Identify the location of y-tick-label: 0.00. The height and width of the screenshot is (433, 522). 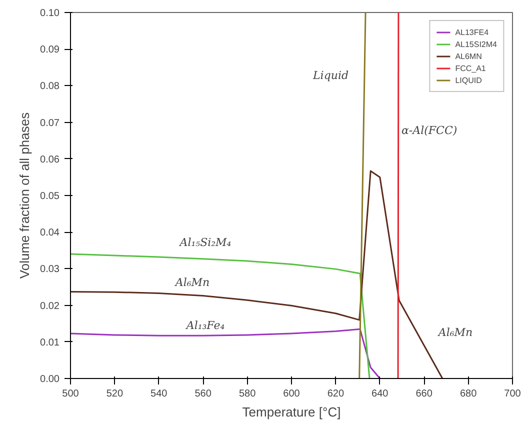
(50, 379).